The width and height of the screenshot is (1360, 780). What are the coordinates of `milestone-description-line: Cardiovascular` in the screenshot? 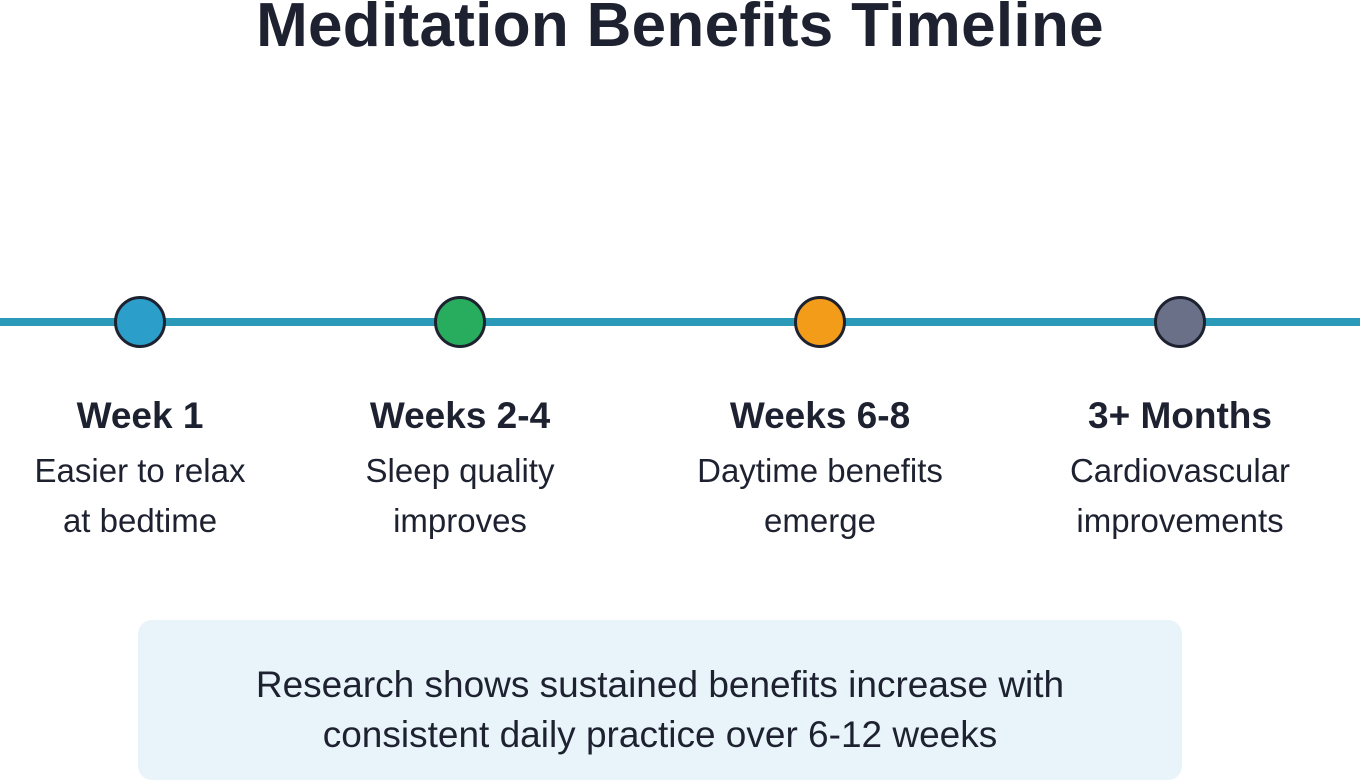 It's located at (1180, 470).